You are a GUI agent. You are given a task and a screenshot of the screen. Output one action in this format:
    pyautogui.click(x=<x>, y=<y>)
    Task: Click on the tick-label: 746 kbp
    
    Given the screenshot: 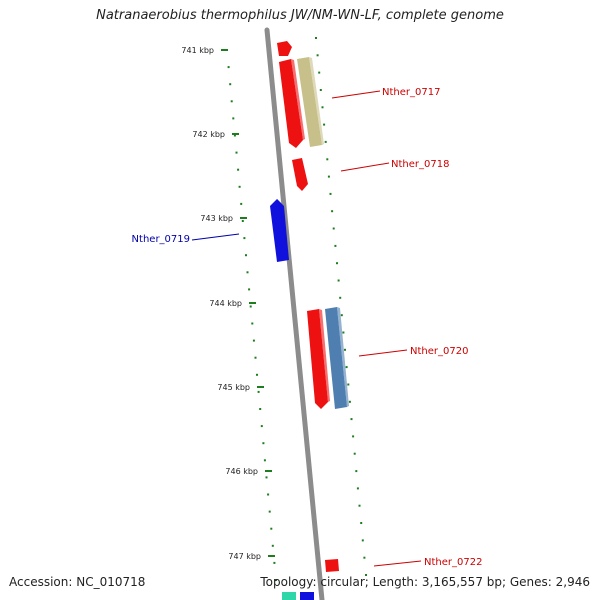 What is the action you would take?
    pyautogui.click(x=241, y=471)
    